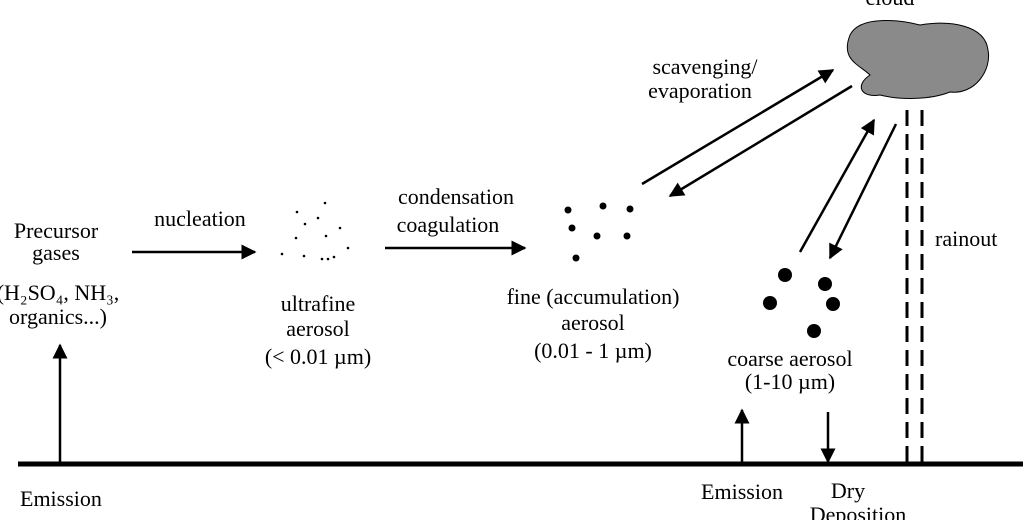  I want to click on fine-label: (0.01 - 1 µm), so click(593, 350).